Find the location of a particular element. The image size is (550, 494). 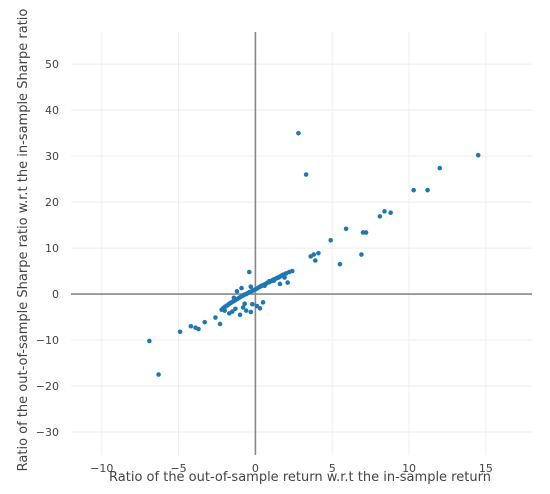

x-tick-label: −10 is located at coordinates (101, 468).